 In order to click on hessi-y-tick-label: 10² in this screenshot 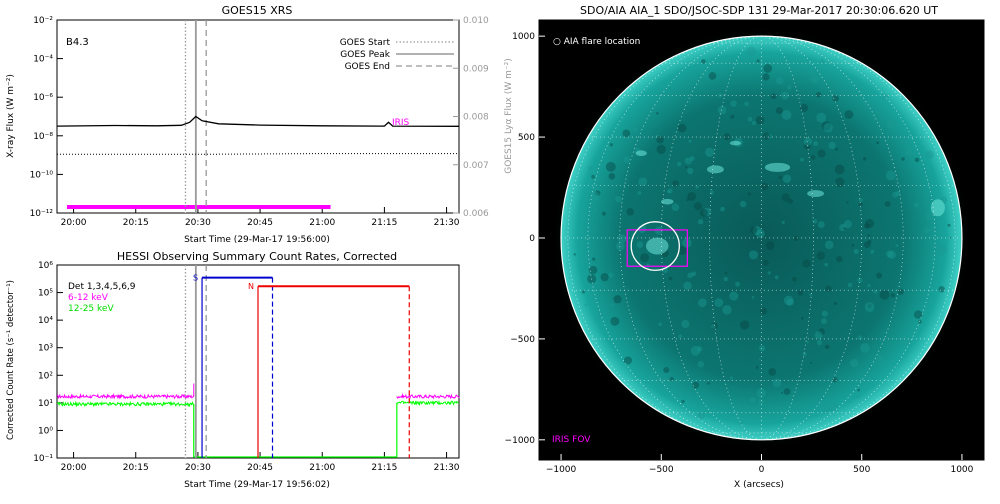, I will do `click(45, 376)`.